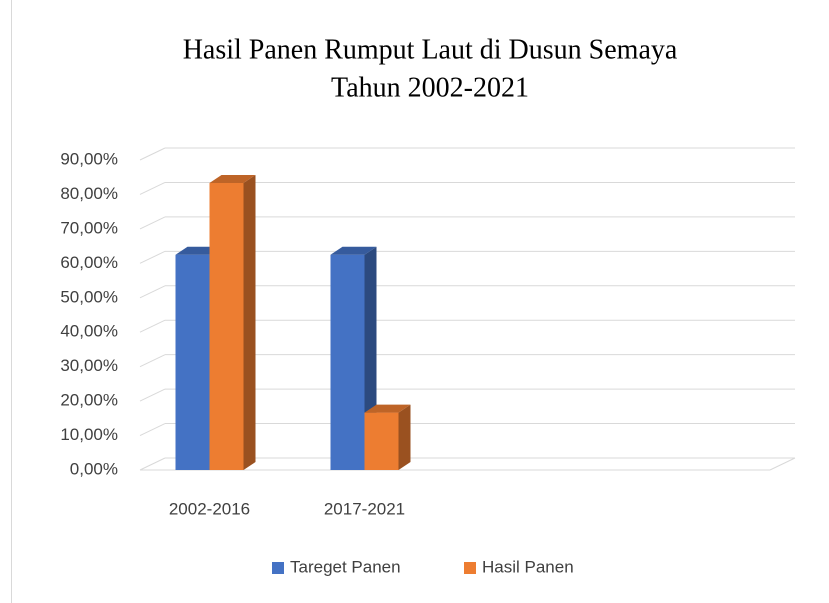 The width and height of the screenshot is (829, 603). I want to click on floor-edge, so click(782, 464).